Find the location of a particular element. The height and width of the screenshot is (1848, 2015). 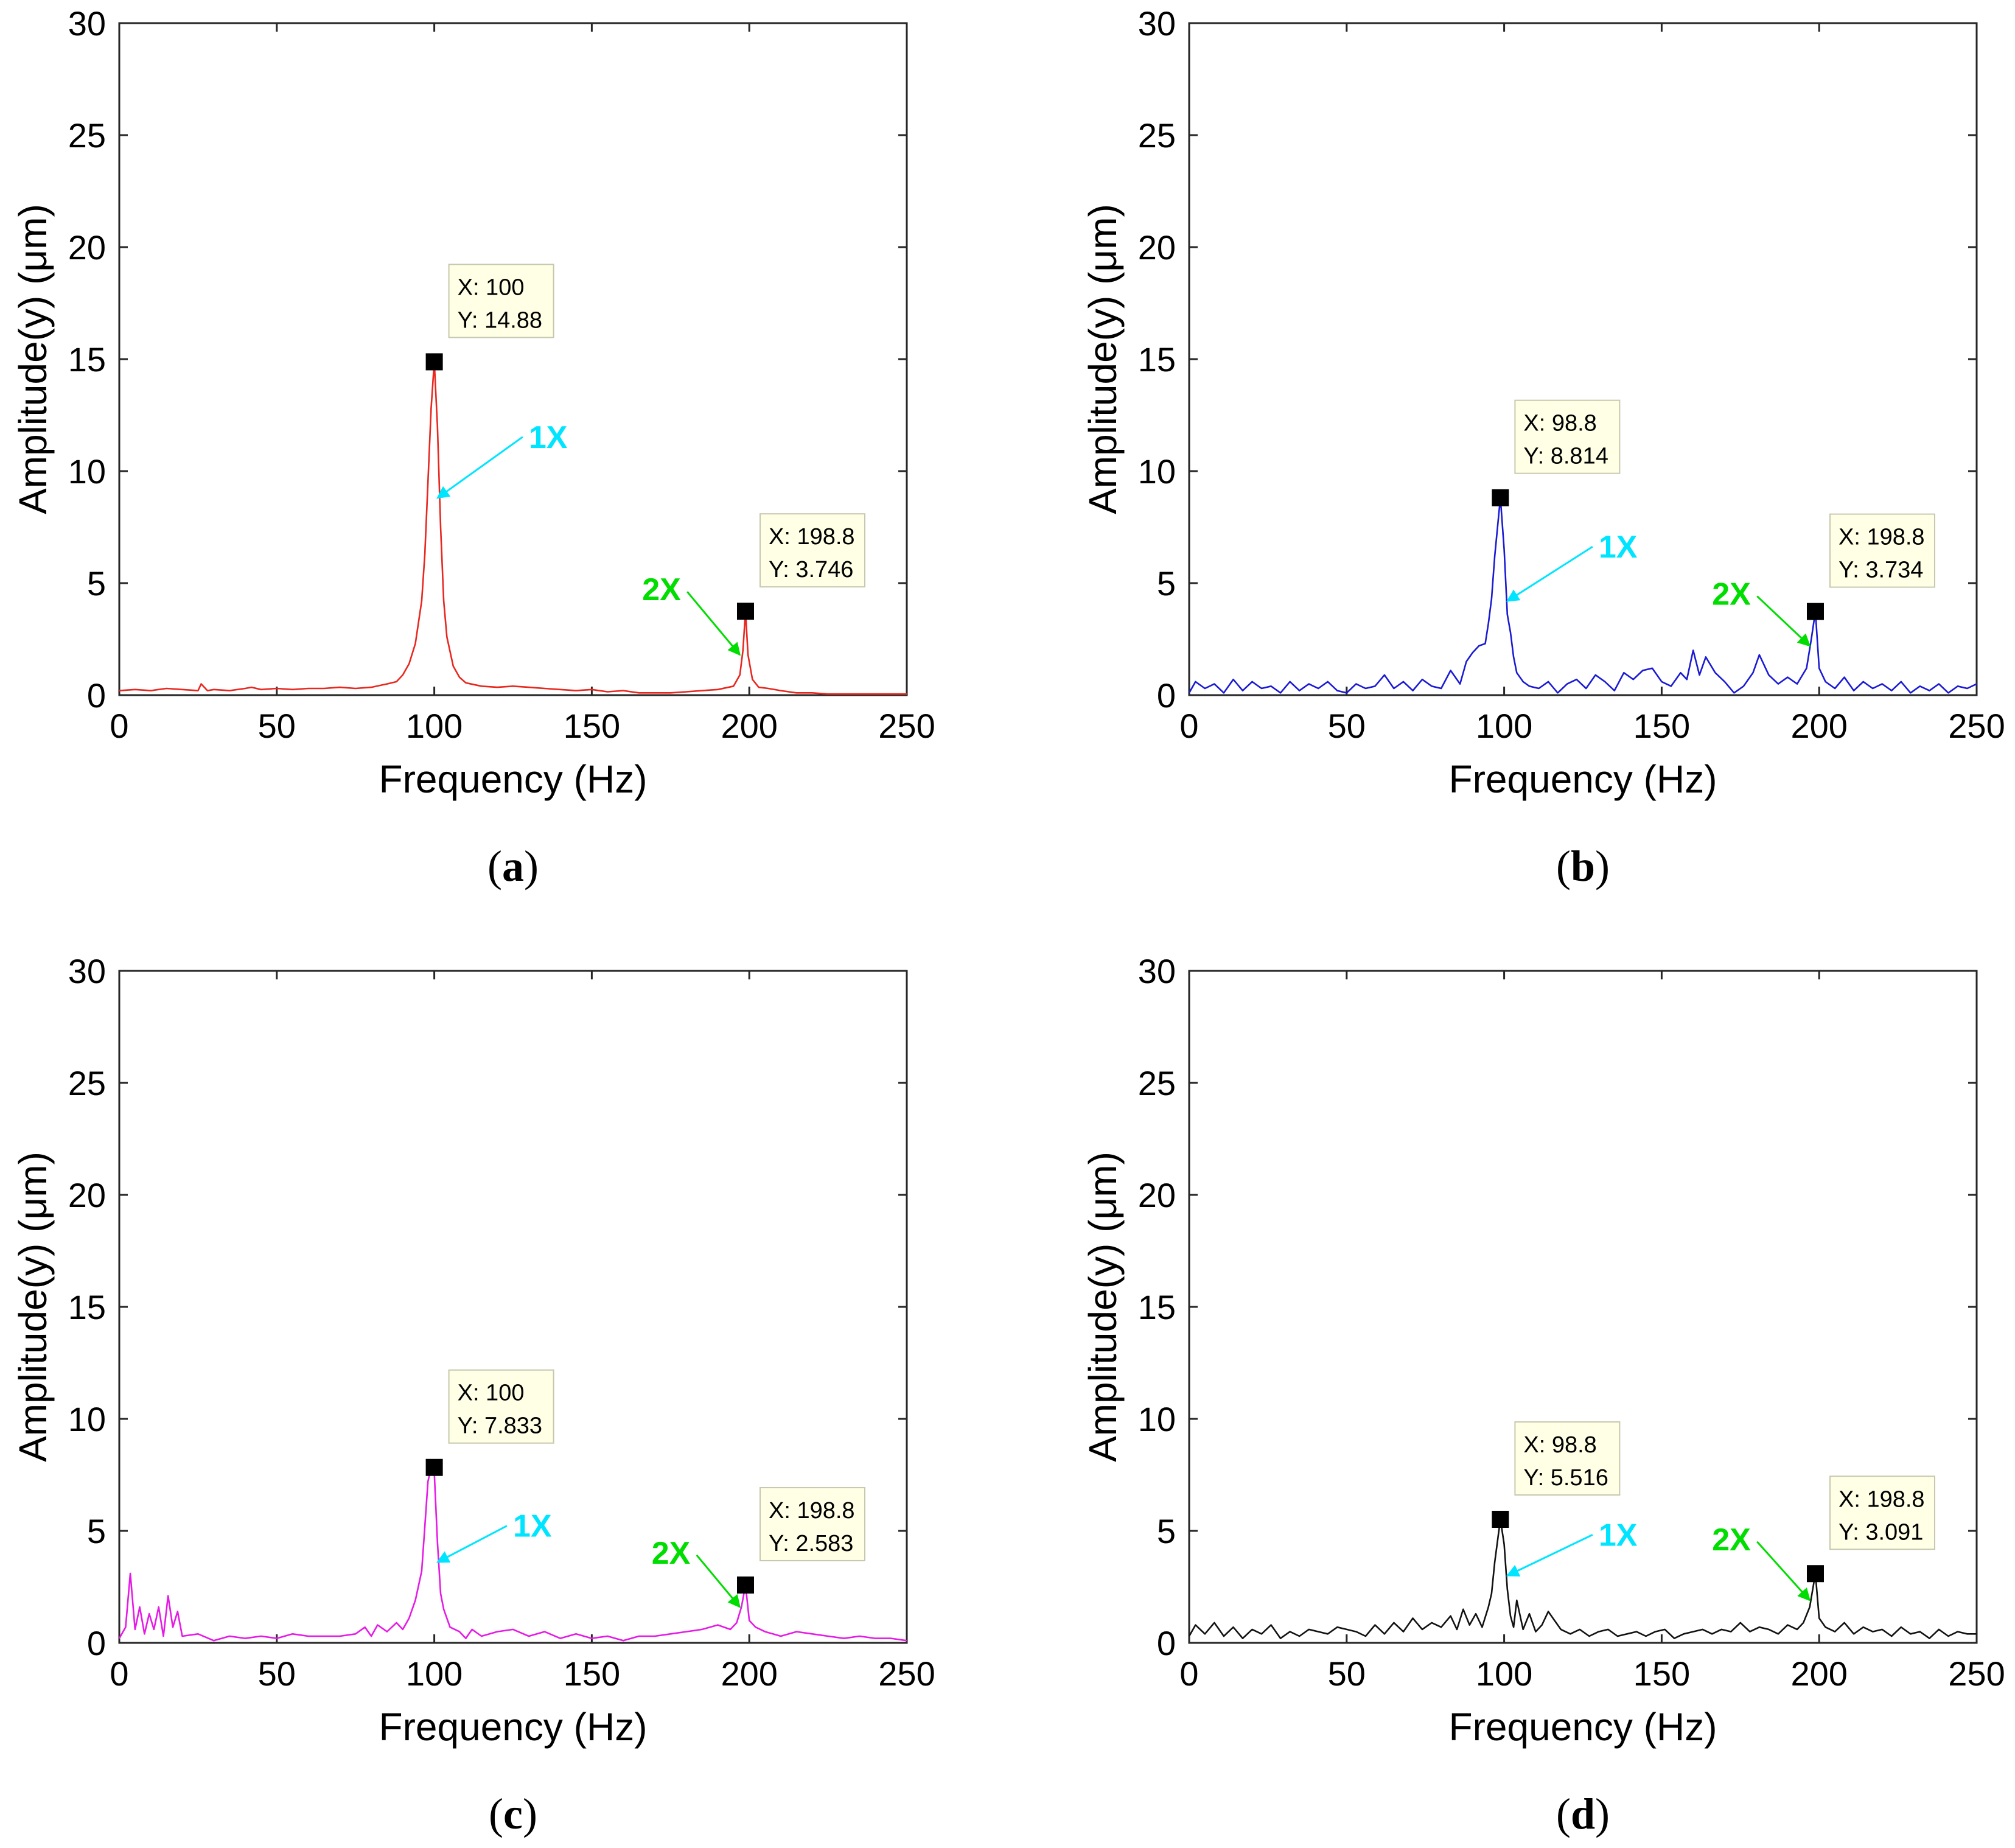

series-line-b is located at coordinates (1582, 595).